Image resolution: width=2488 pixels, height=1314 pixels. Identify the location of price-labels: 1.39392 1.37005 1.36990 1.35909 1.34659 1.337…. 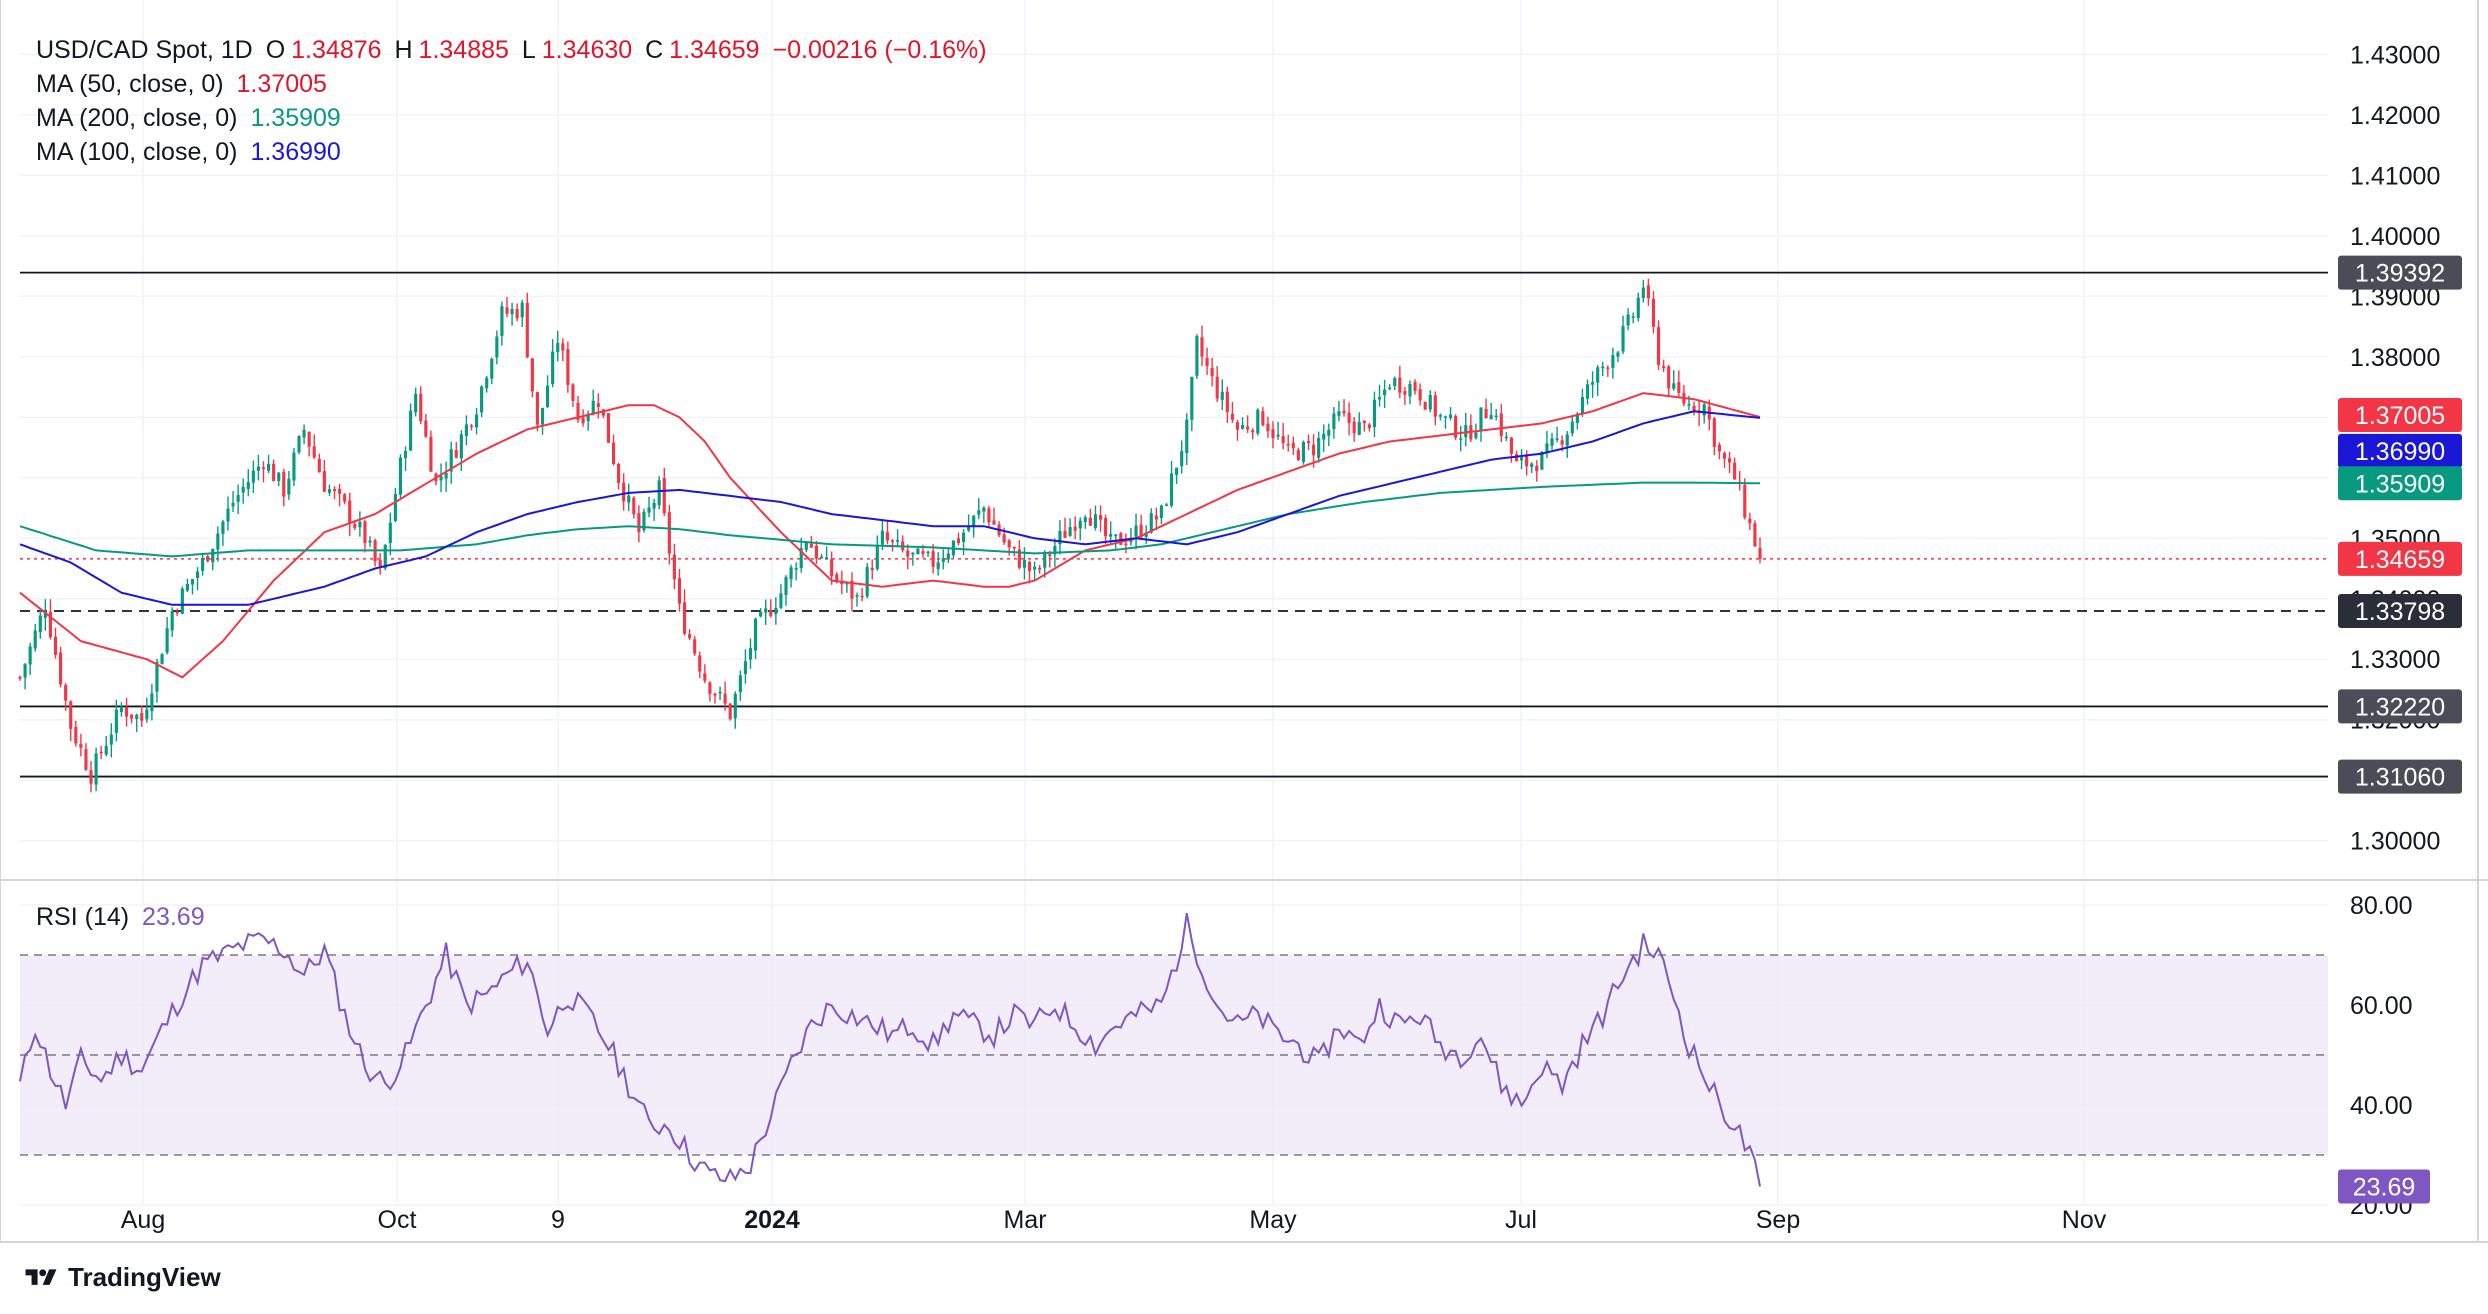
(2400, 729).